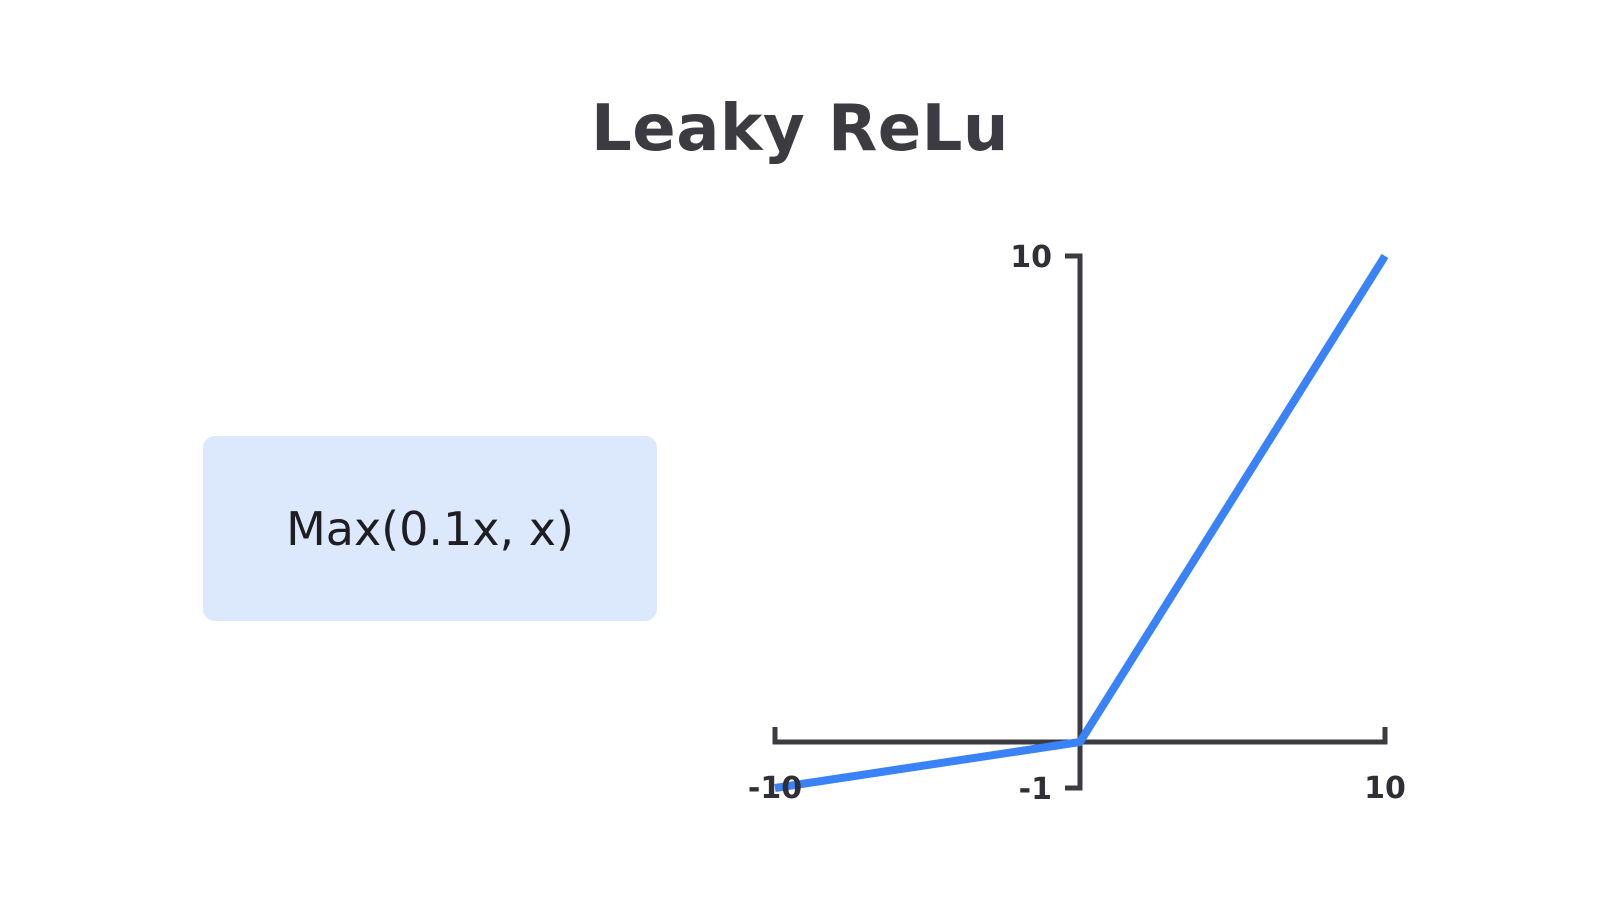  I want to click on x-tick-label: -10, so click(775, 788).